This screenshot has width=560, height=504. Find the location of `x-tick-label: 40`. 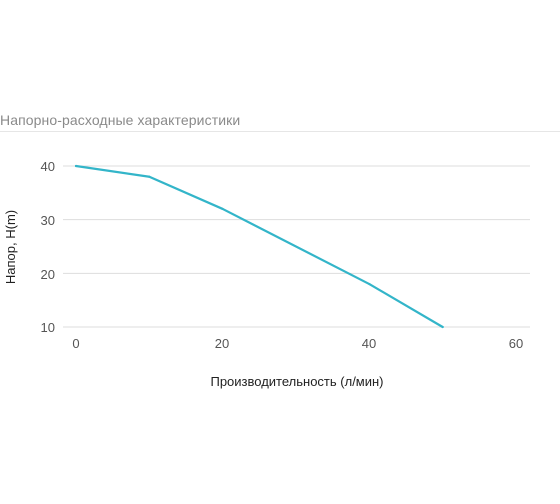

x-tick-label: 40 is located at coordinates (369, 343).